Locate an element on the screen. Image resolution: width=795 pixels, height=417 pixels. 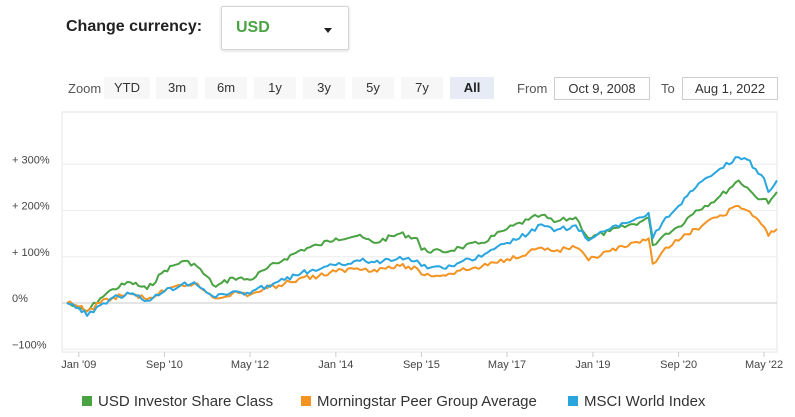
legend-label: Morningstar Peer Group Average is located at coordinates (427, 401).